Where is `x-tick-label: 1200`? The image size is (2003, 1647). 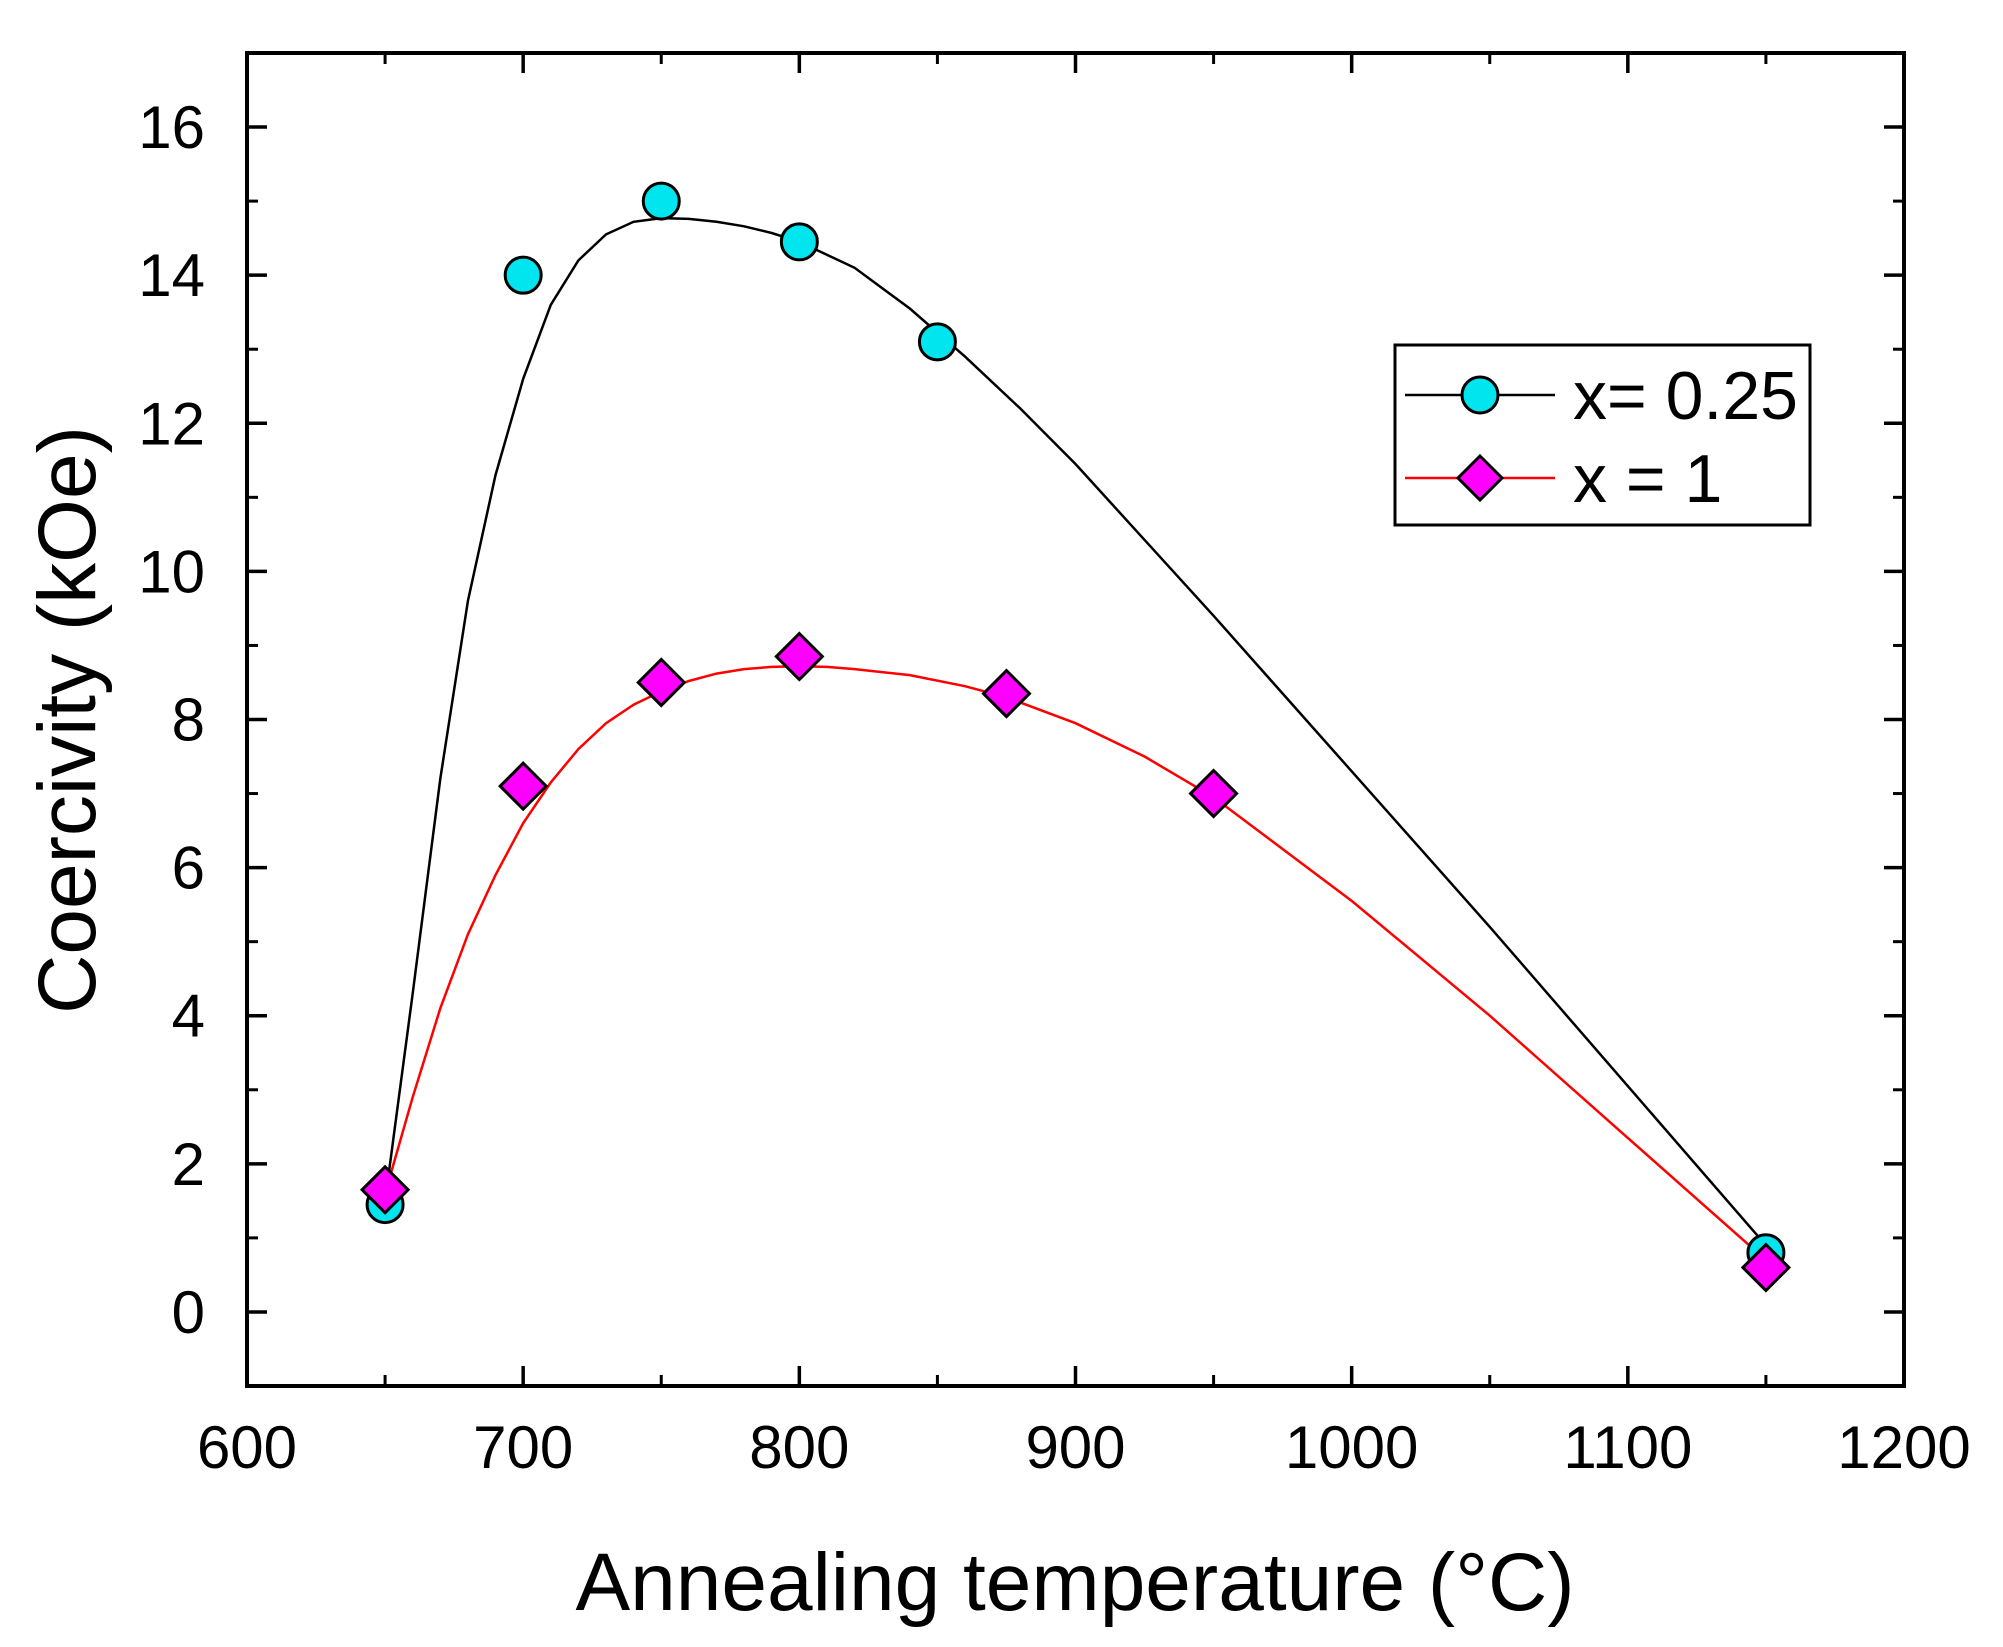
x-tick-label: 1200 is located at coordinates (1903, 1447).